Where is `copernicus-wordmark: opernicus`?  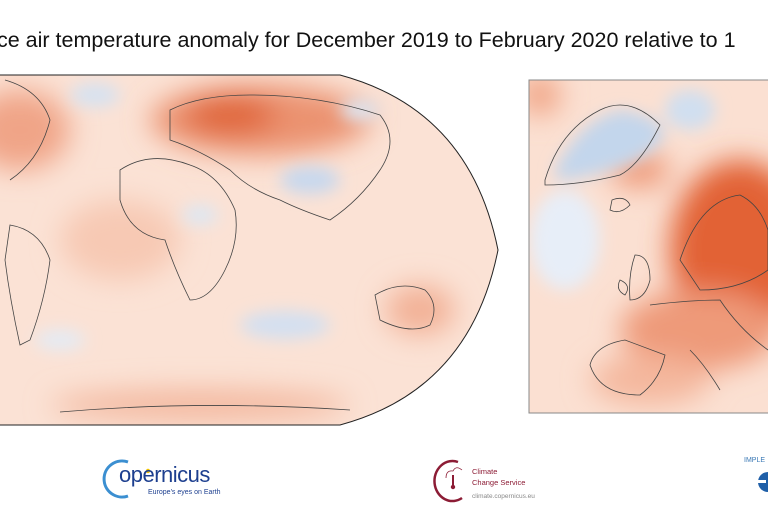 copernicus-wordmark: opernicus is located at coordinates (164, 474).